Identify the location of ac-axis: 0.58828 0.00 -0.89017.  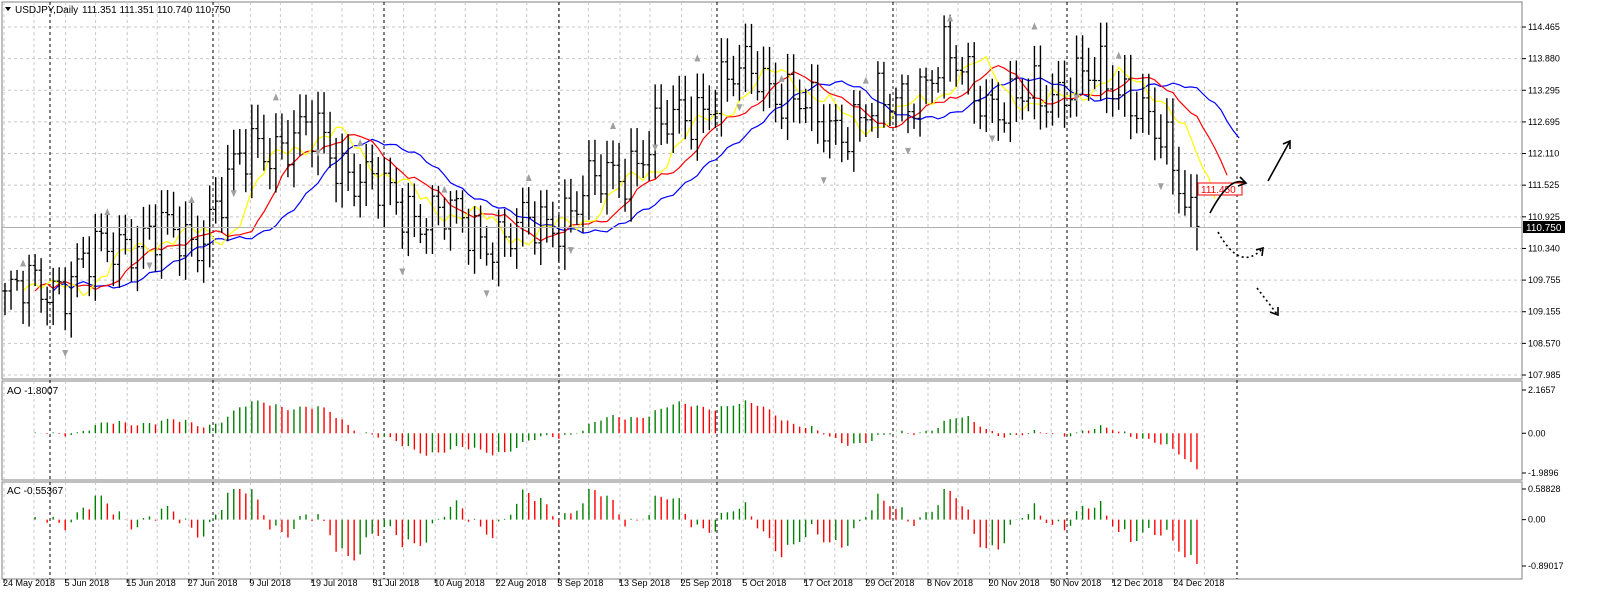
(1543, 527).